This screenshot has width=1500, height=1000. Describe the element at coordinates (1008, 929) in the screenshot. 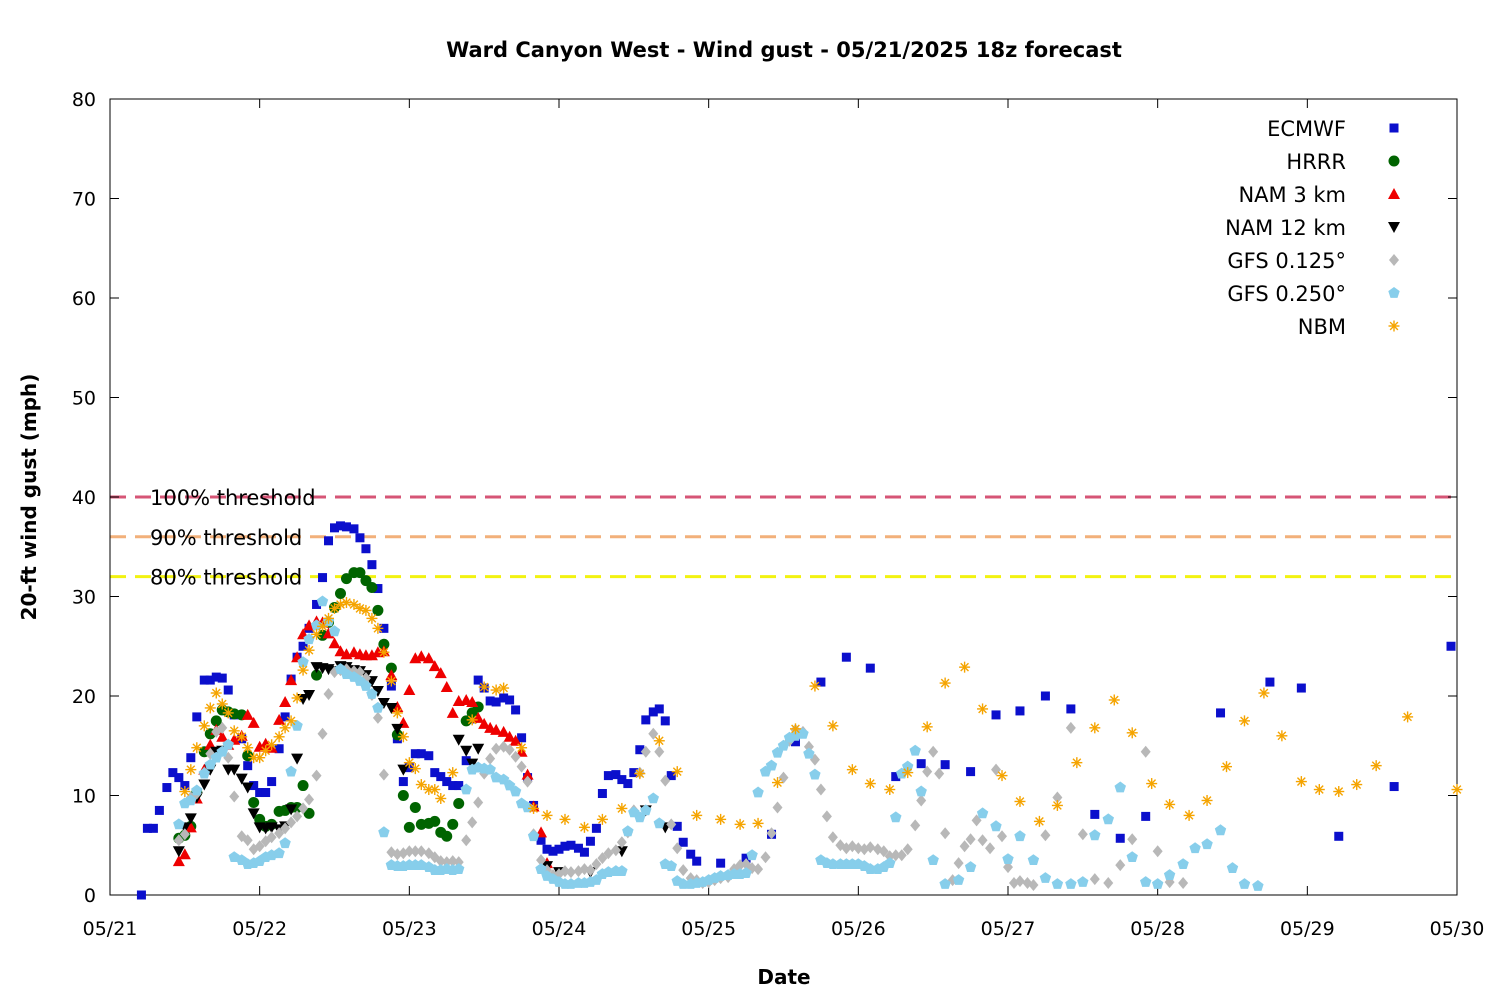

I see `x-tick-label: 05/27` at that location.